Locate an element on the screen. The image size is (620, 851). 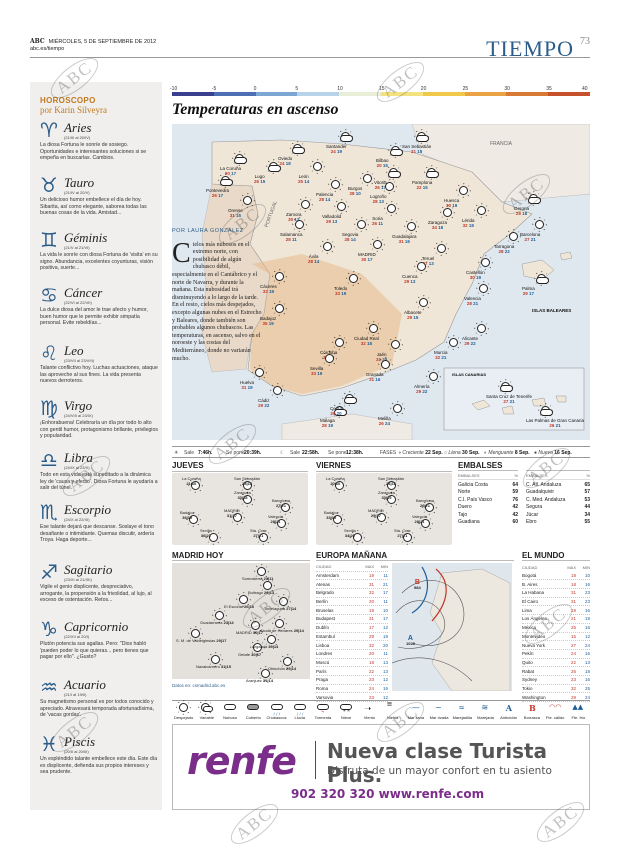
madrid-source: Datos en: csmadrid.abc.es is located at coordinates (199, 685).